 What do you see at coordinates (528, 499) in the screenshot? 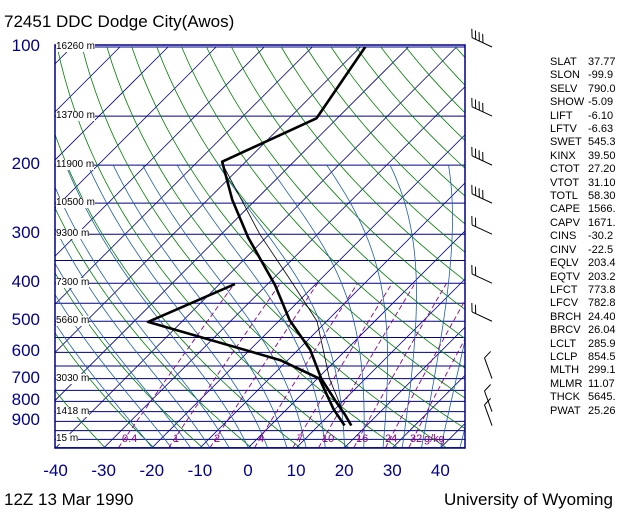
I see `source-label: University of Wyoming` at bounding box center [528, 499].